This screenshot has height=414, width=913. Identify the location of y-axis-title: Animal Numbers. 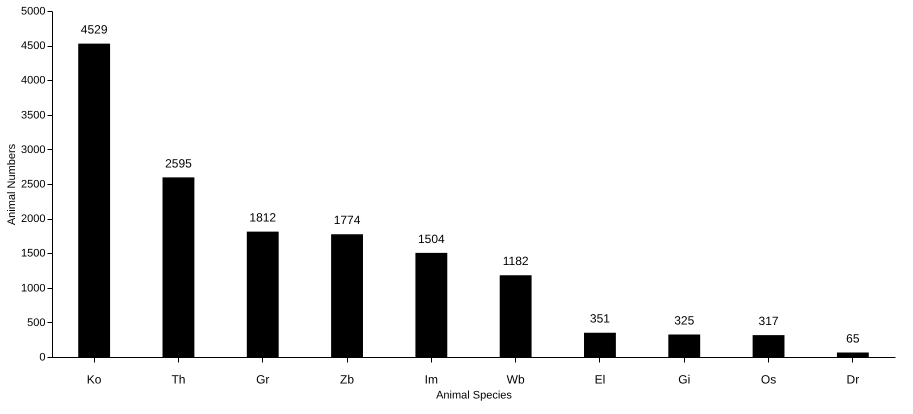
(12, 184).